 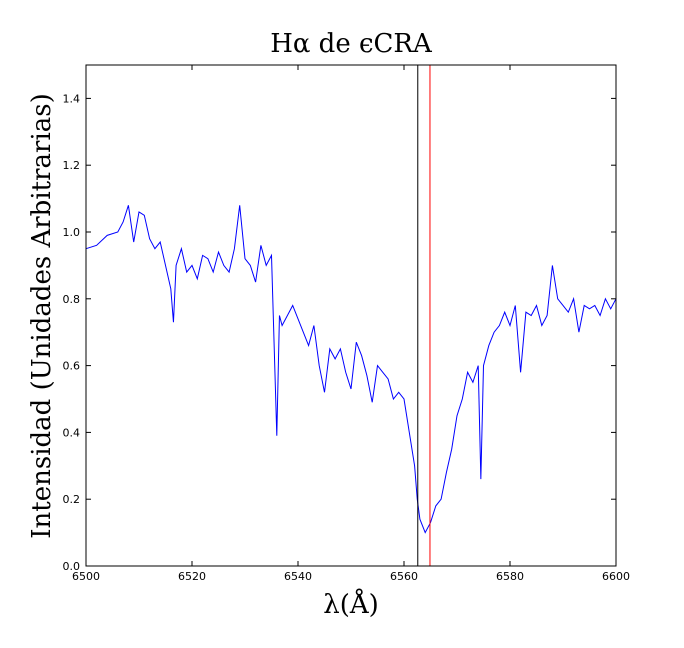 I want to click on y-tick-label: 0.6, so click(x=72, y=366).